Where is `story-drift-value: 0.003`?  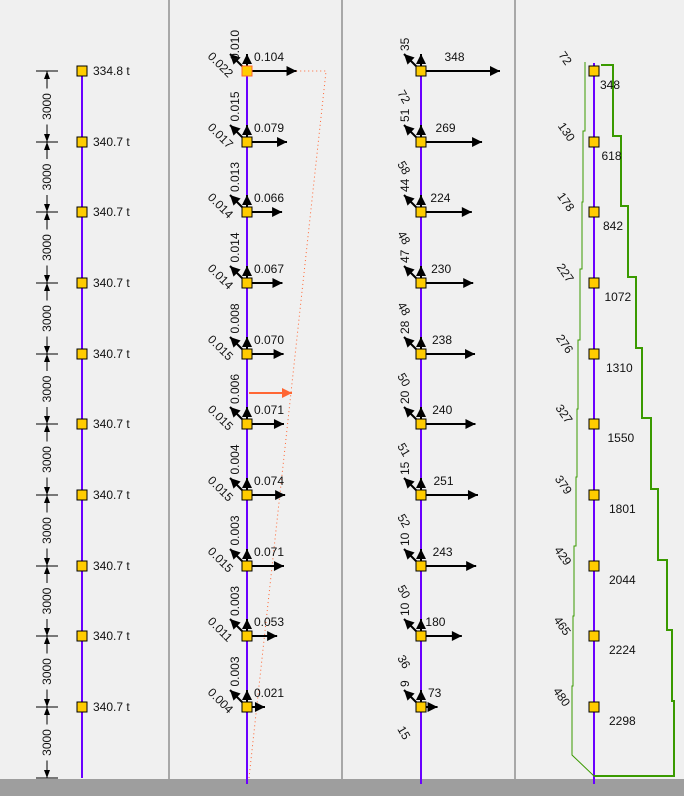
story-drift-value: 0.003 is located at coordinates (235, 601).